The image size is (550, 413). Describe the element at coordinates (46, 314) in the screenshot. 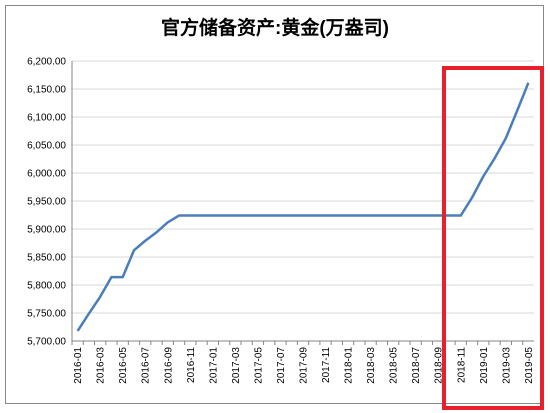

I see `y-tick-label: 5,750.00` at that location.